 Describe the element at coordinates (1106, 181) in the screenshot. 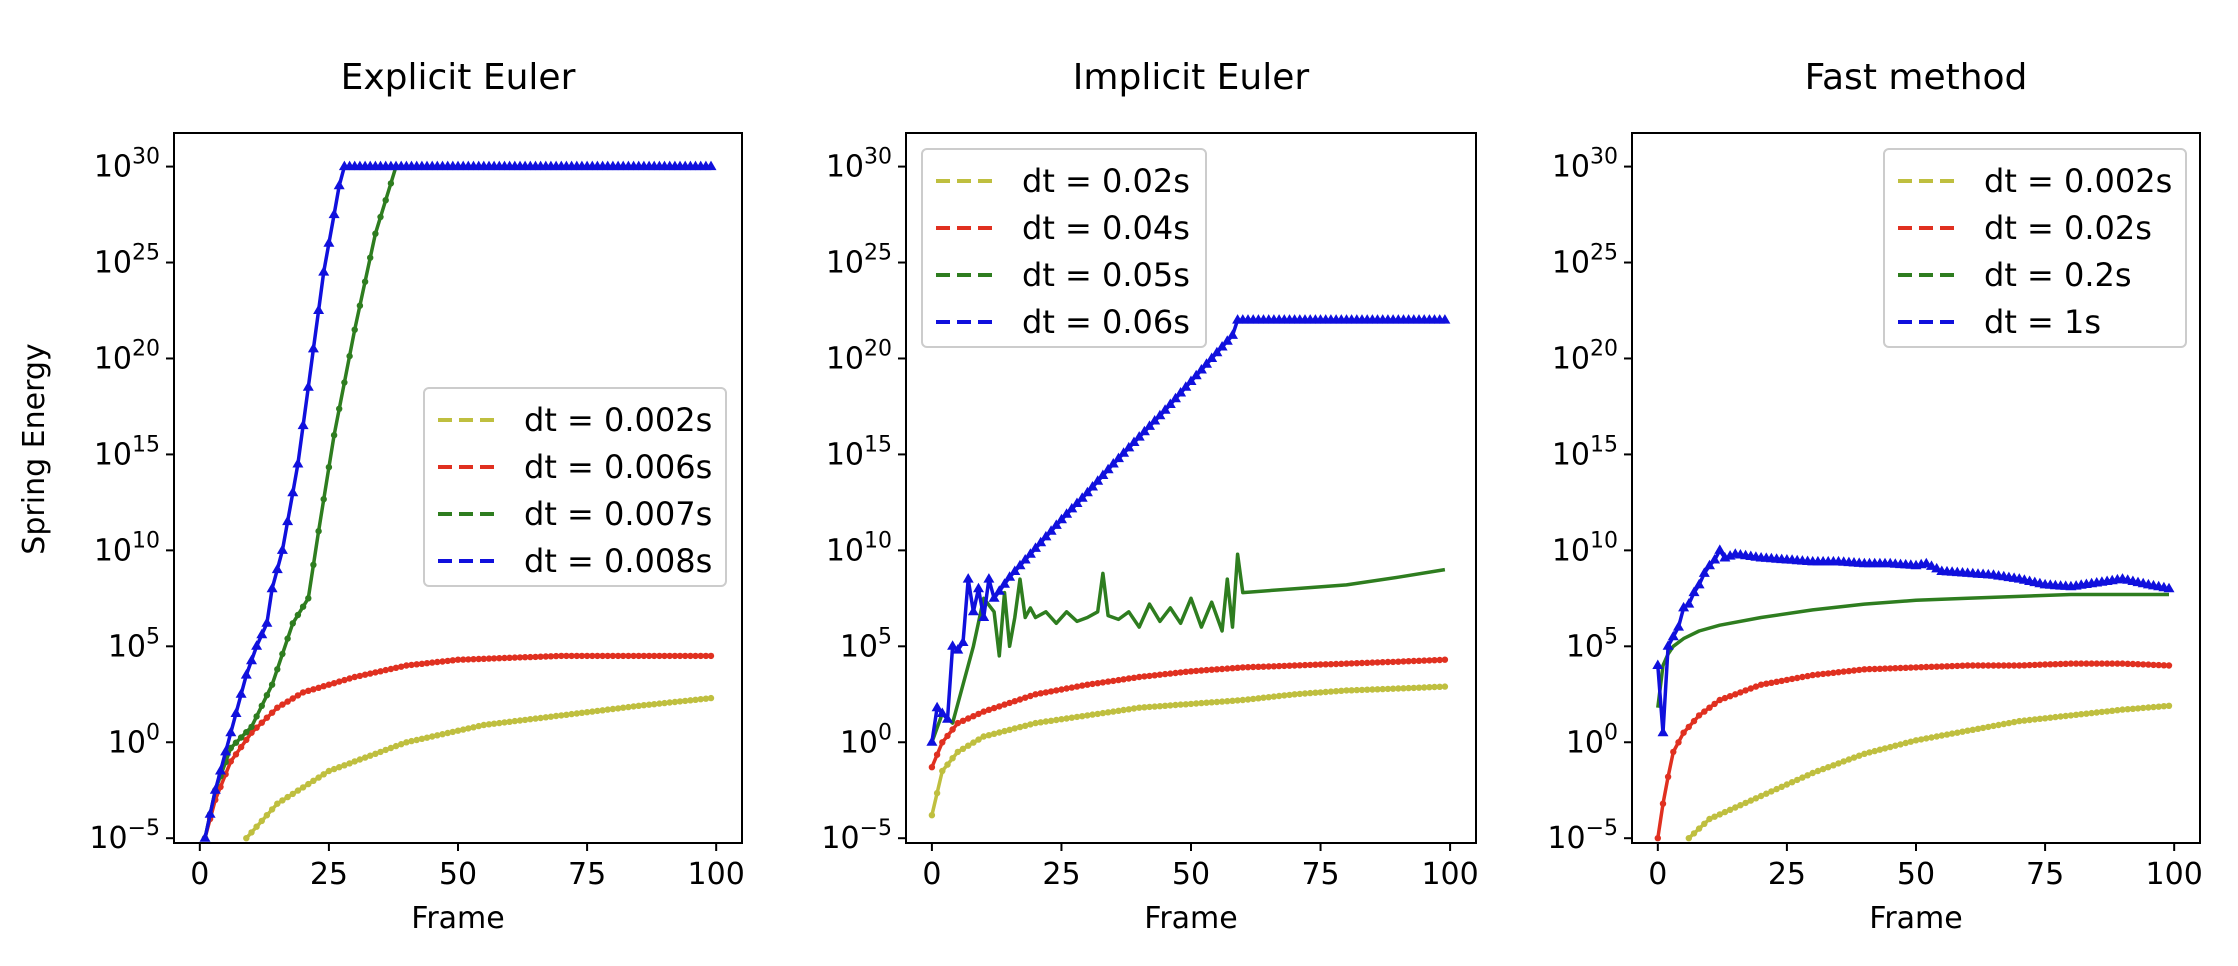

I see `chart-2-legend-label-1: dt = 0.02s` at that location.